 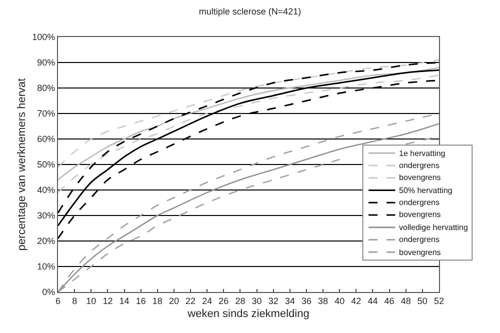 What do you see at coordinates (46, 113) in the screenshot?
I see `y-tick-label: 70%` at bounding box center [46, 113].